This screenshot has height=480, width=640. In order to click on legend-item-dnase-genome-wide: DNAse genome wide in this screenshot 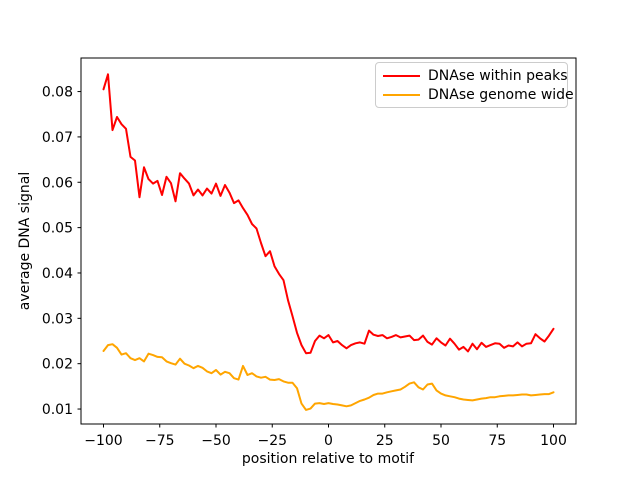, I will do `click(478, 94)`.